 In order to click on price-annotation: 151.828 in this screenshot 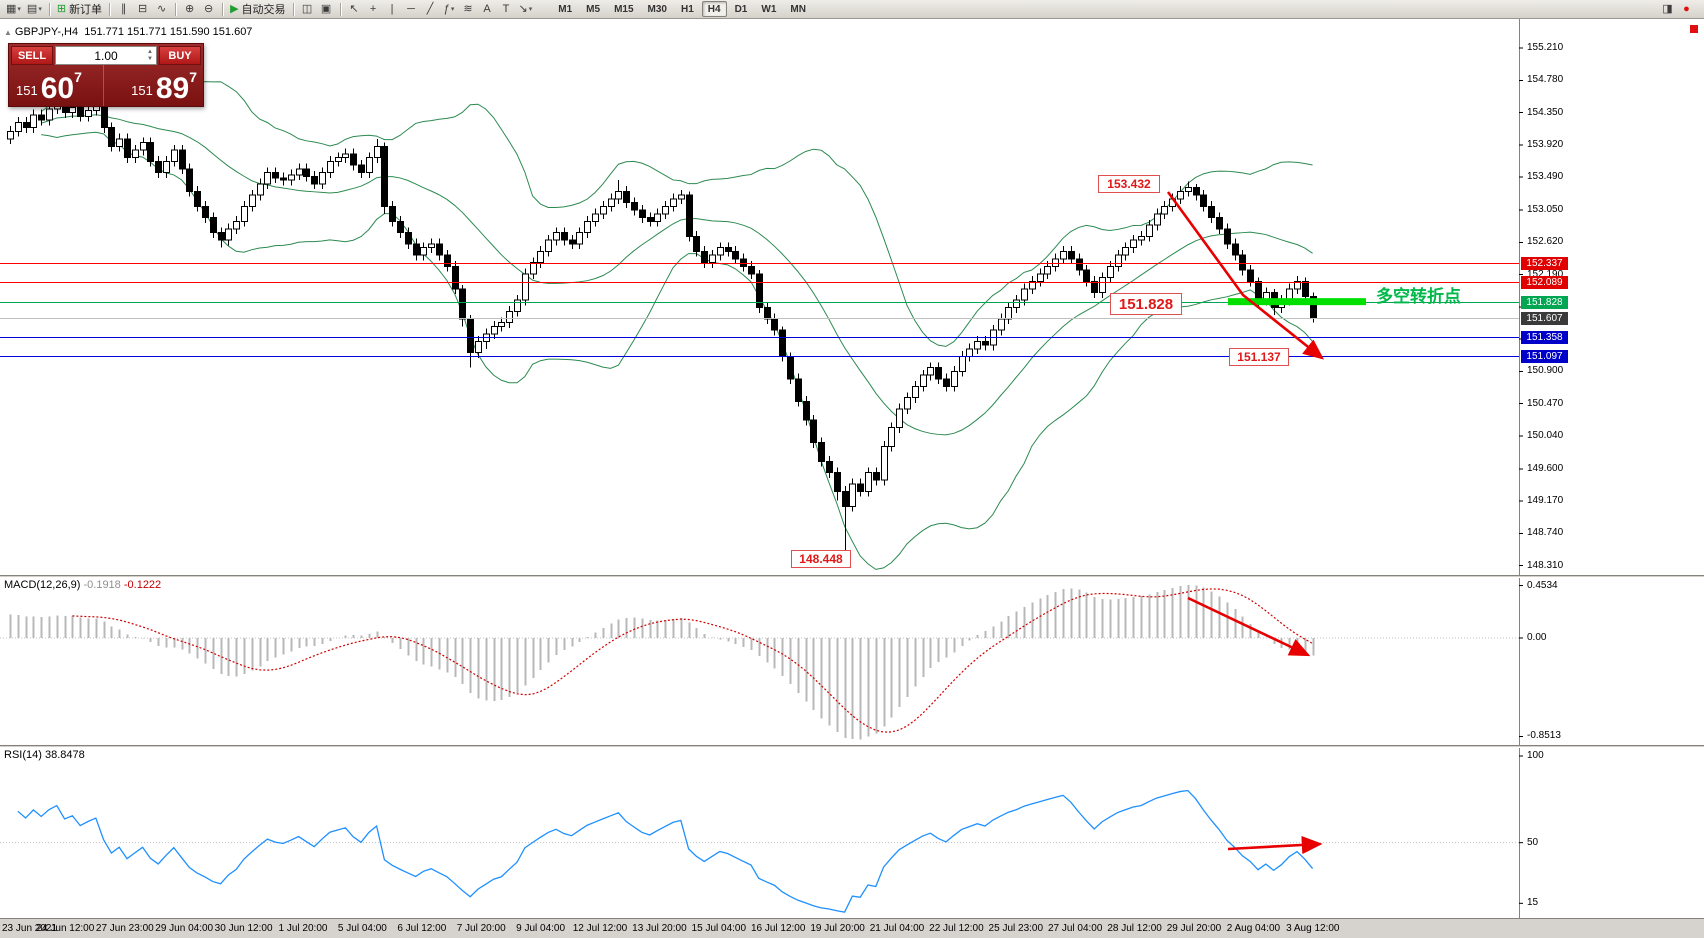, I will do `click(1146, 304)`.